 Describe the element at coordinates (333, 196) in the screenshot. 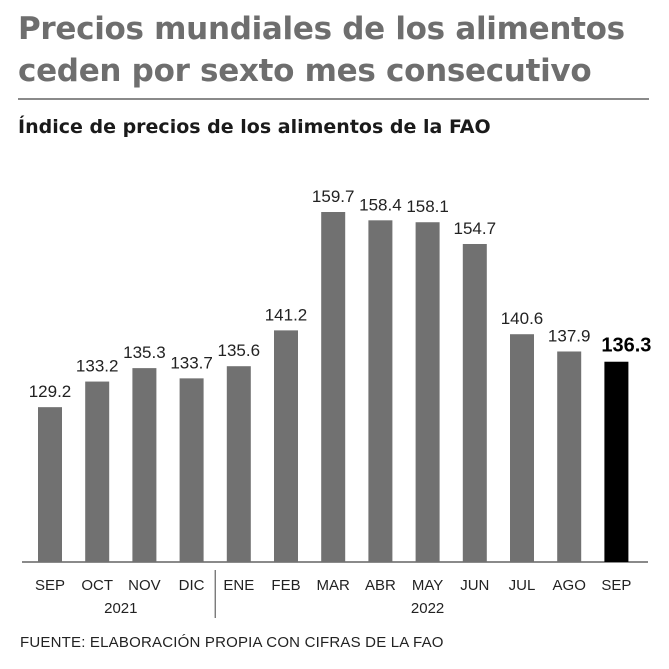

I see `data-label: 159.7` at that location.